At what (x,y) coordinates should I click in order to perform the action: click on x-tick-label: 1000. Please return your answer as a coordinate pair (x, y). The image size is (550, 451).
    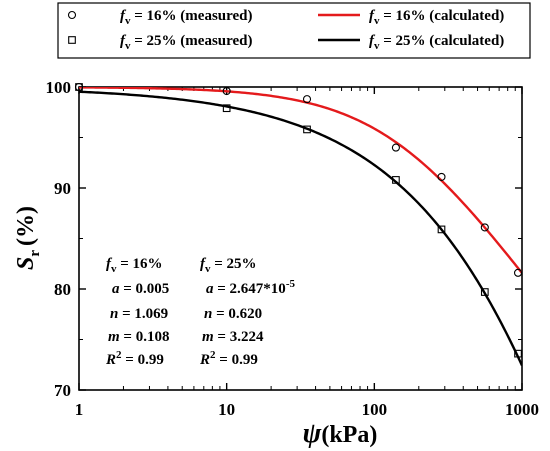
    Looking at the image, I should click on (522, 409).